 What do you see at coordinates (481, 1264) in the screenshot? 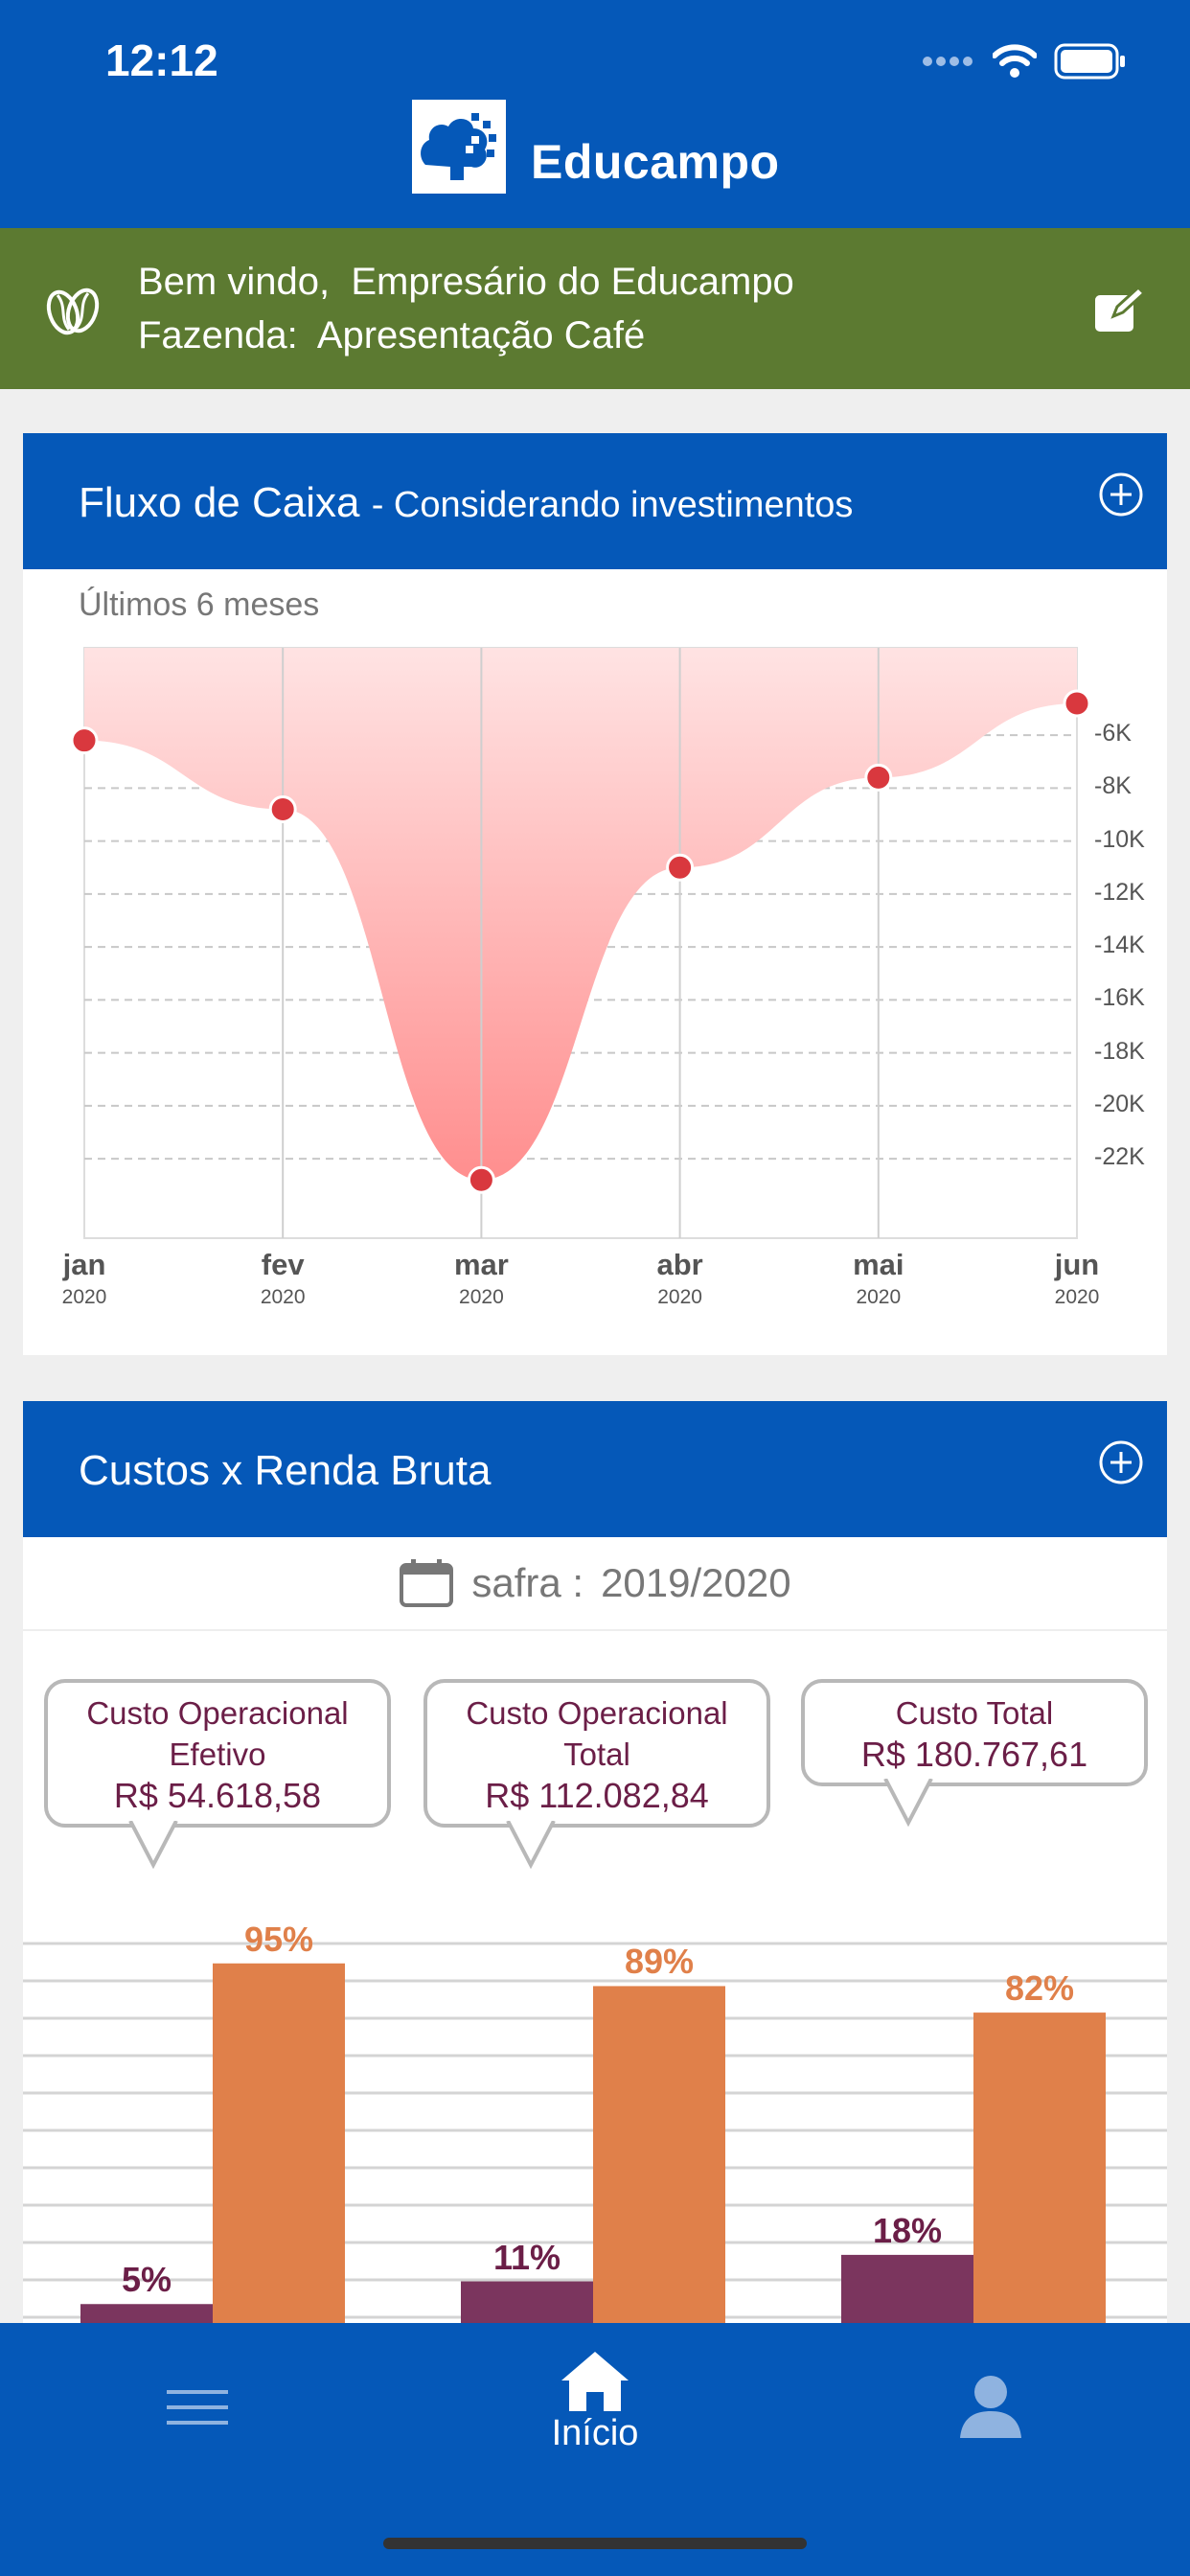
I see `x-tick-month: mar` at bounding box center [481, 1264].